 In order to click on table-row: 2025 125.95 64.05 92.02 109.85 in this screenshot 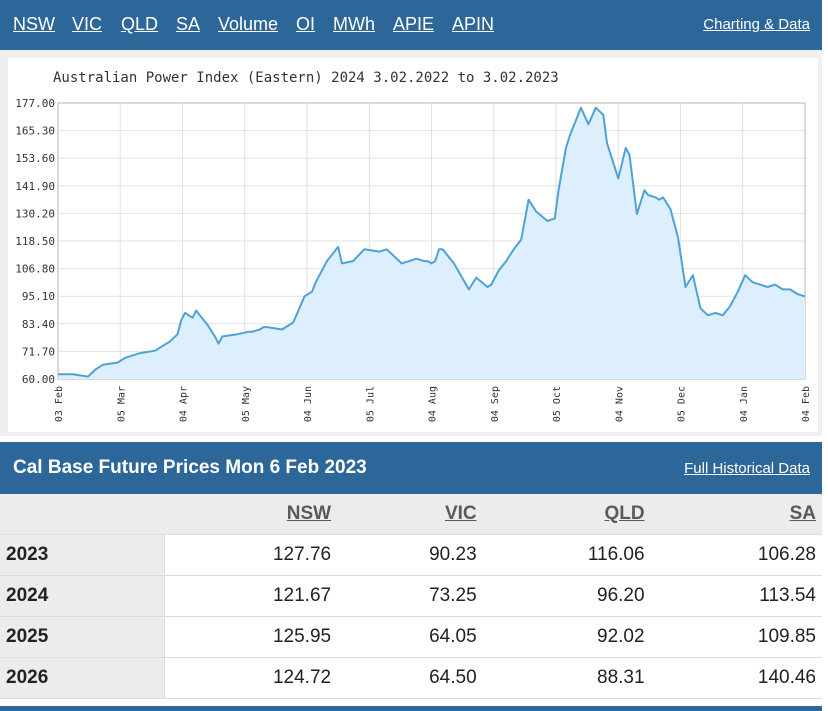, I will do `click(411, 637)`.